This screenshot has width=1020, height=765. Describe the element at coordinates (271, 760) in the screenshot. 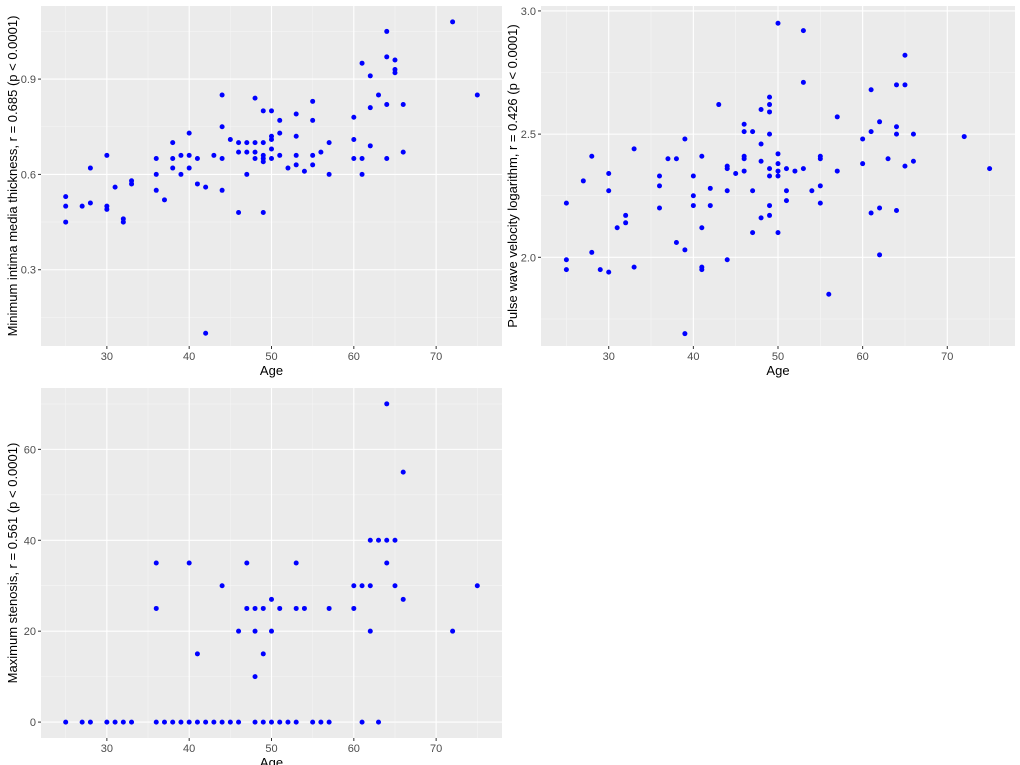

I see `x-axis-title: Age` at that location.